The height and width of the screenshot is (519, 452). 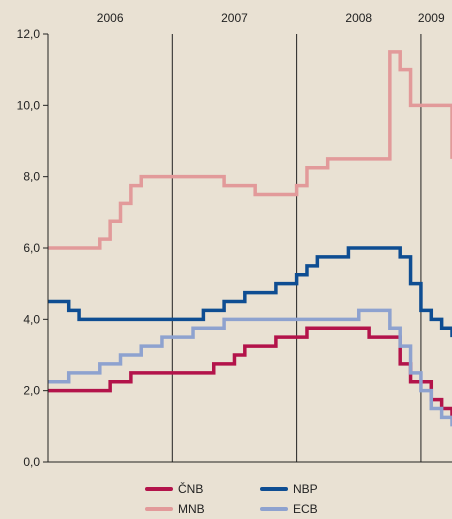 What do you see at coordinates (305, 509) in the screenshot?
I see `legend-label-ecb: ECB` at bounding box center [305, 509].